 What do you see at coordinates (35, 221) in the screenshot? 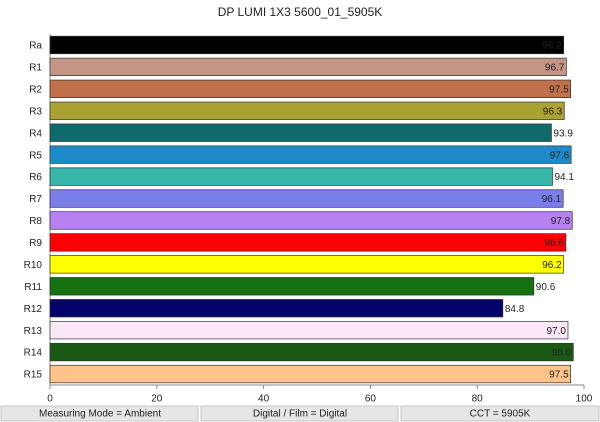
I see `y-tick-label: R8` at bounding box center [35, 221].